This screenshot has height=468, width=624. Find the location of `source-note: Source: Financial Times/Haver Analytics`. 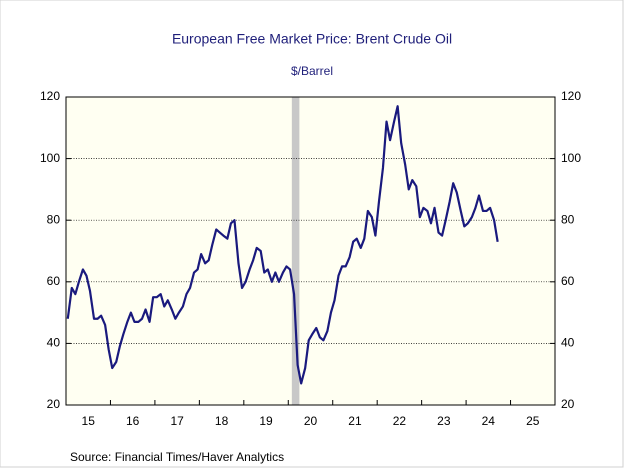

source-note: Source: Financial Times/Haver Analytics is located at coordinates (177, 457).